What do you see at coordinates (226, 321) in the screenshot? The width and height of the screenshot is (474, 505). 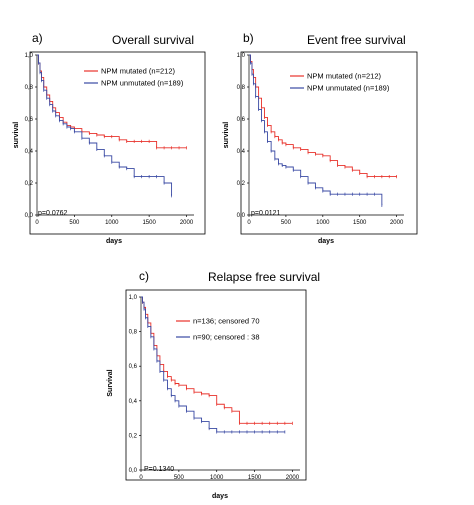 I see `legend-label-1: n=136; censored 70` at bounding box center [226, 321].